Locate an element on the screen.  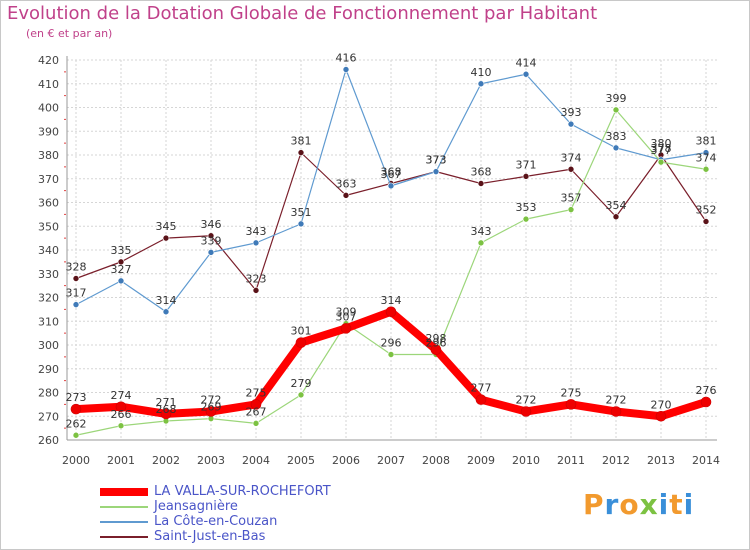
data-label: 352 is located at coordinates (706, 210).